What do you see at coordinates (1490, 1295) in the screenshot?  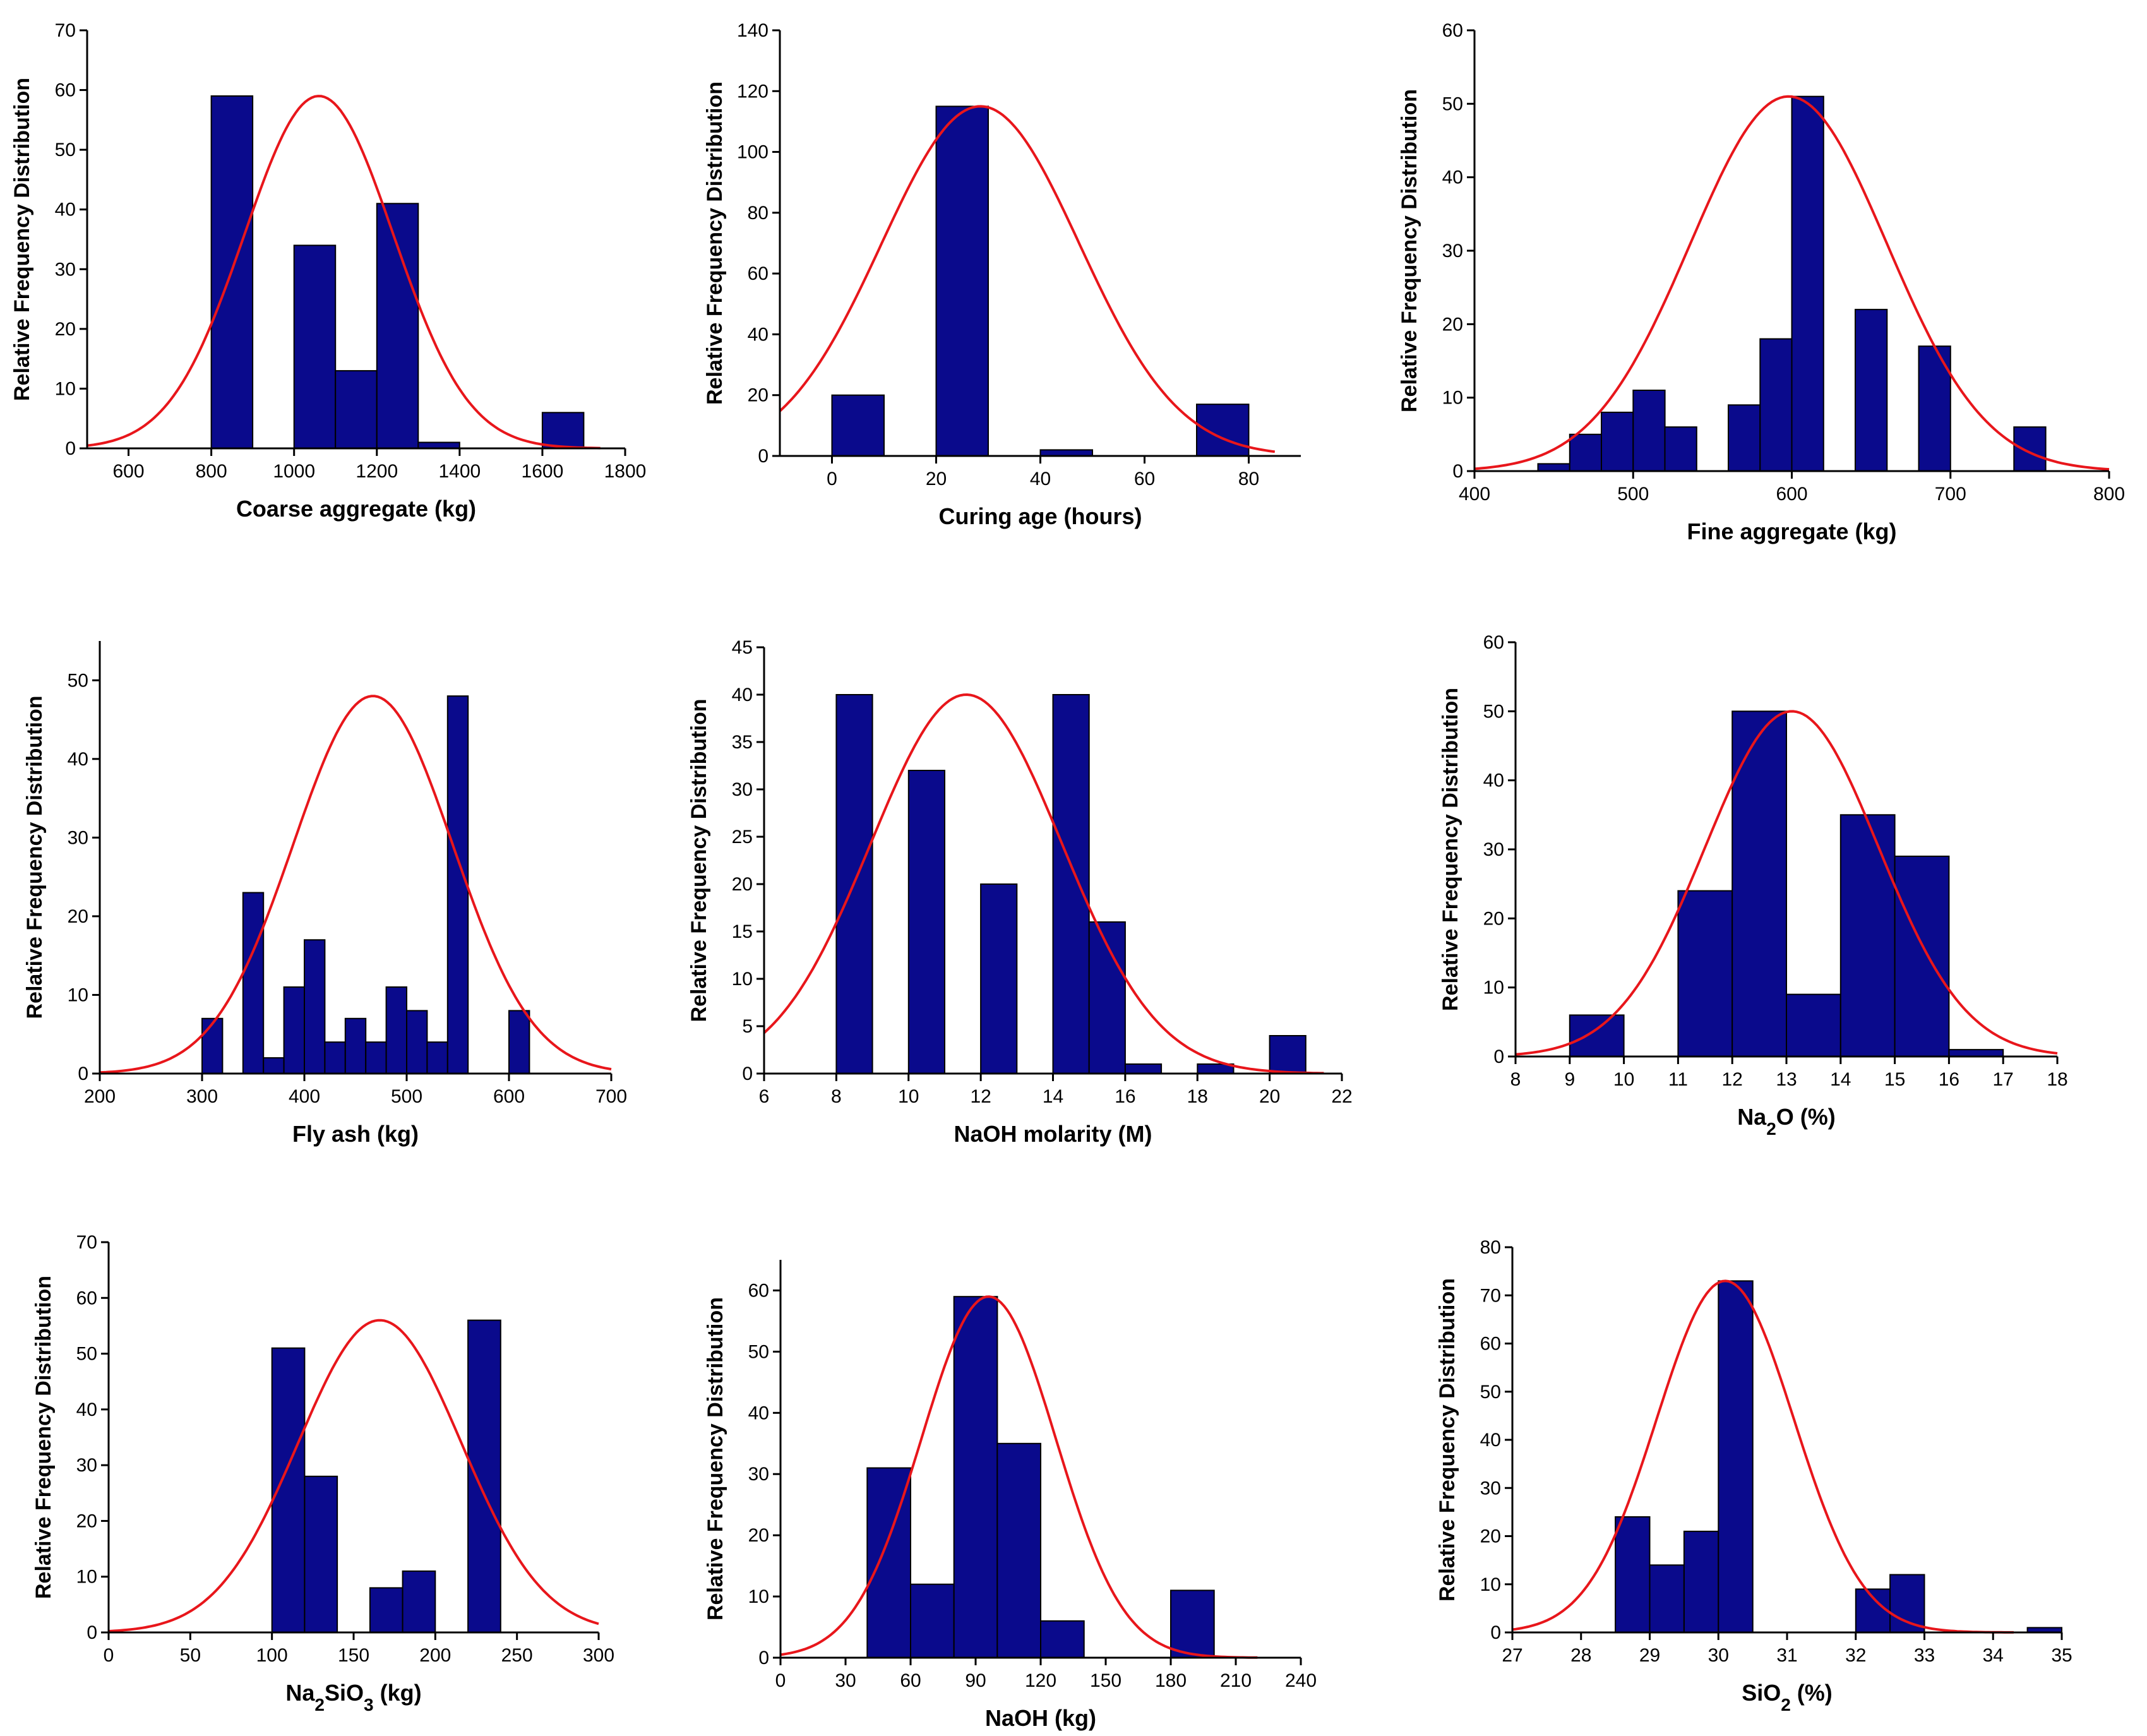 I see `y-tick-label: 70` at bounding box center [1490, 1295].